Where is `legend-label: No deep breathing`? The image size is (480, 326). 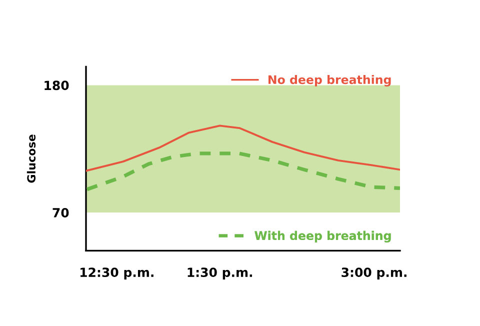 legend-label: No deep breathing is located at coordinates (329, 80).